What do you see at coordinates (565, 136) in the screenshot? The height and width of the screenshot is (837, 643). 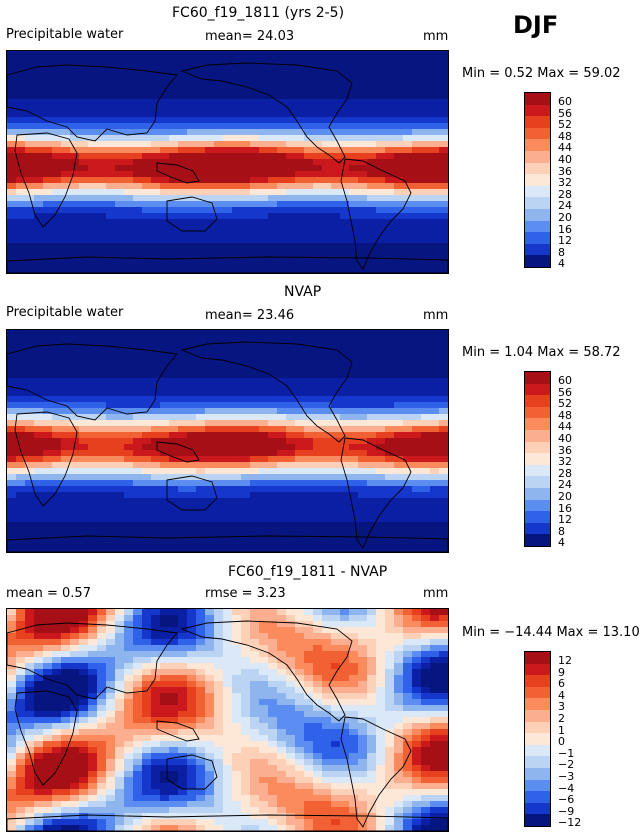 I see `colorbar-tick-label: 48` at bounding box center [565, 136].